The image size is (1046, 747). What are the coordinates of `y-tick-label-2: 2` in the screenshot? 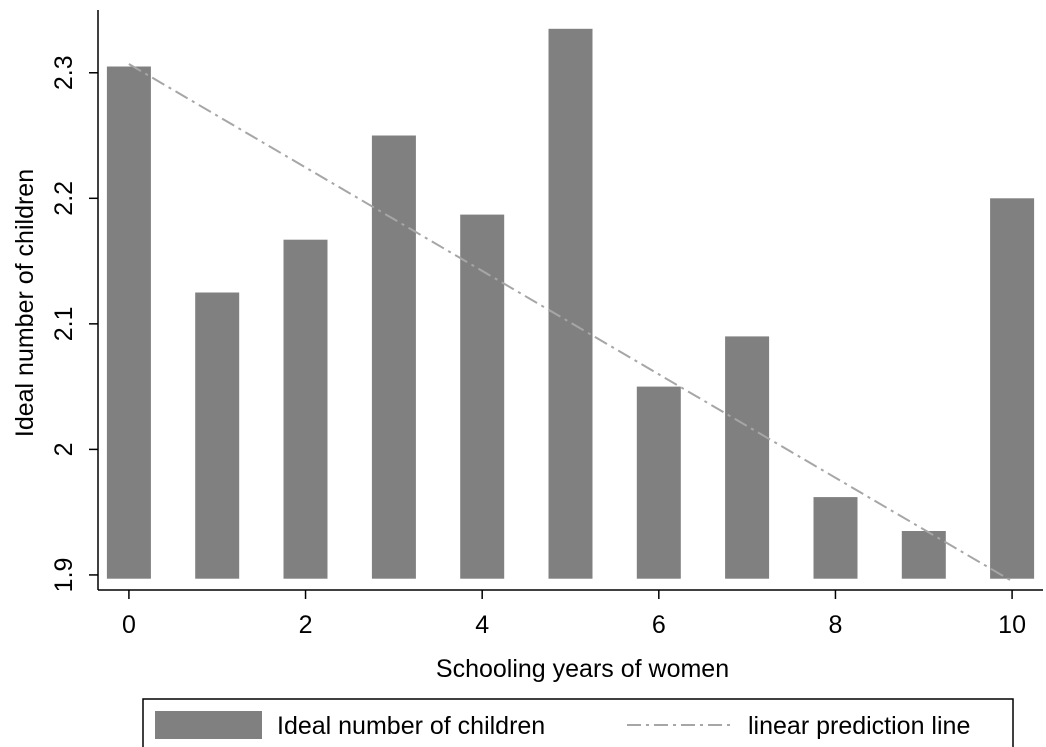 It's located at (64, 449).